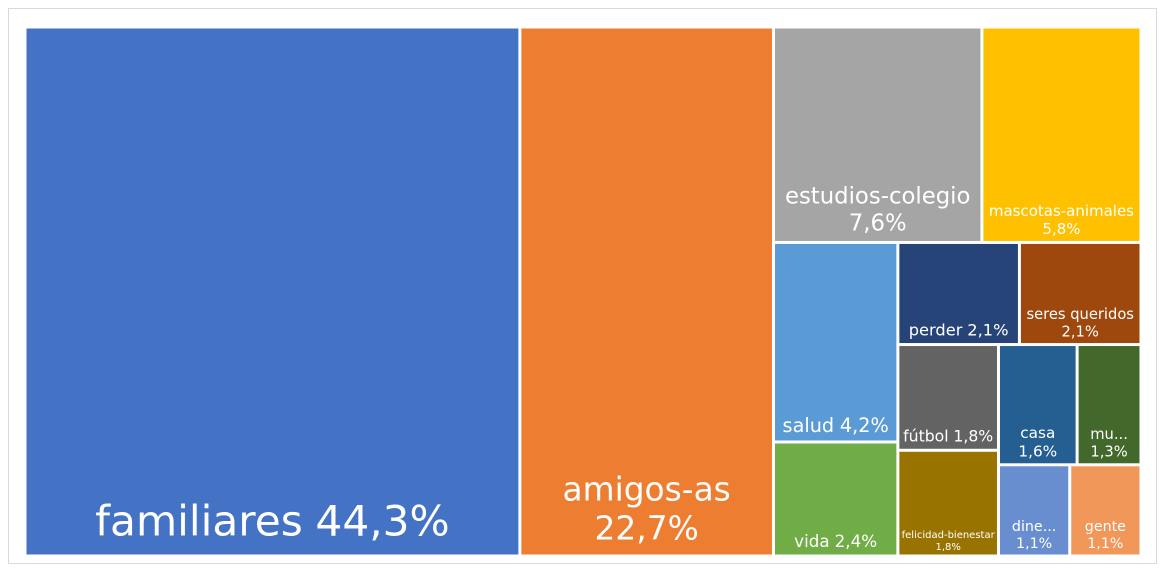 Image resolution: width=1165 pixels, height=568 pixels. I want to click on tile-label: felicidad-bienestar 1,8%, so click(949, 541).